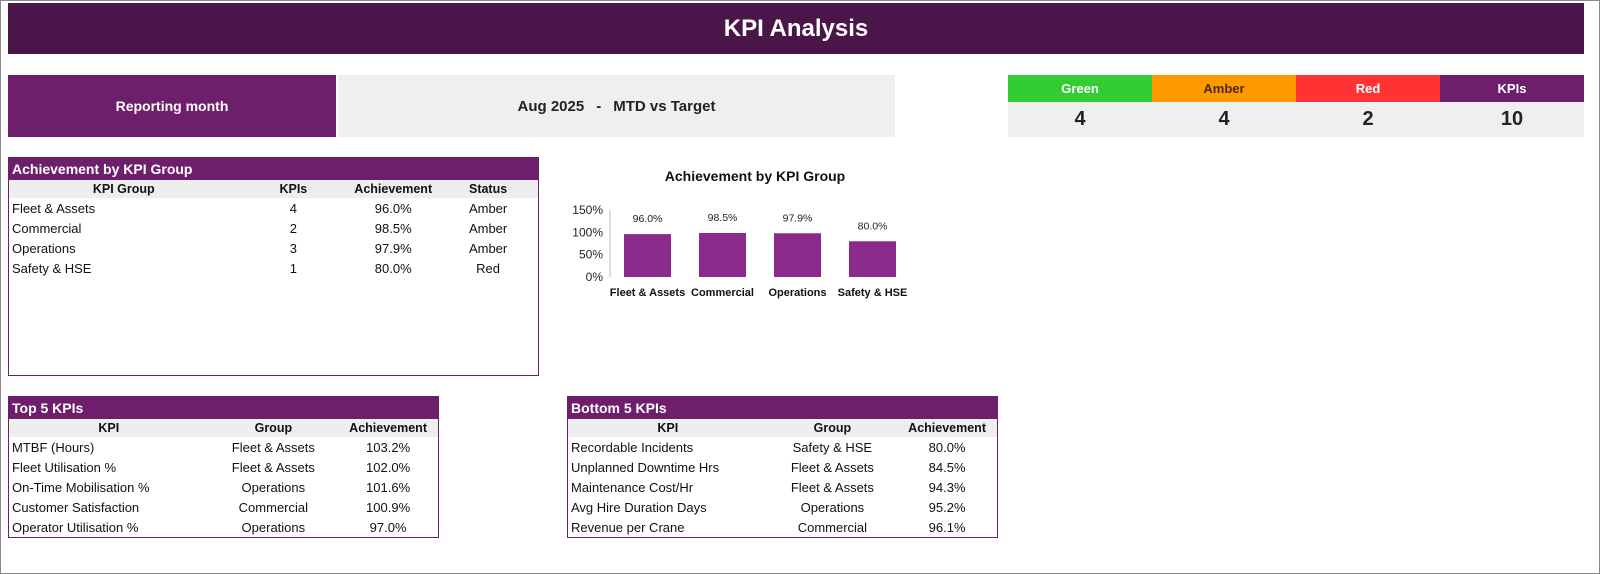 This screenshot has width=1600, height=574. I want to click on table-row: Operations 3 97.9% Amber, so click(273, 248).